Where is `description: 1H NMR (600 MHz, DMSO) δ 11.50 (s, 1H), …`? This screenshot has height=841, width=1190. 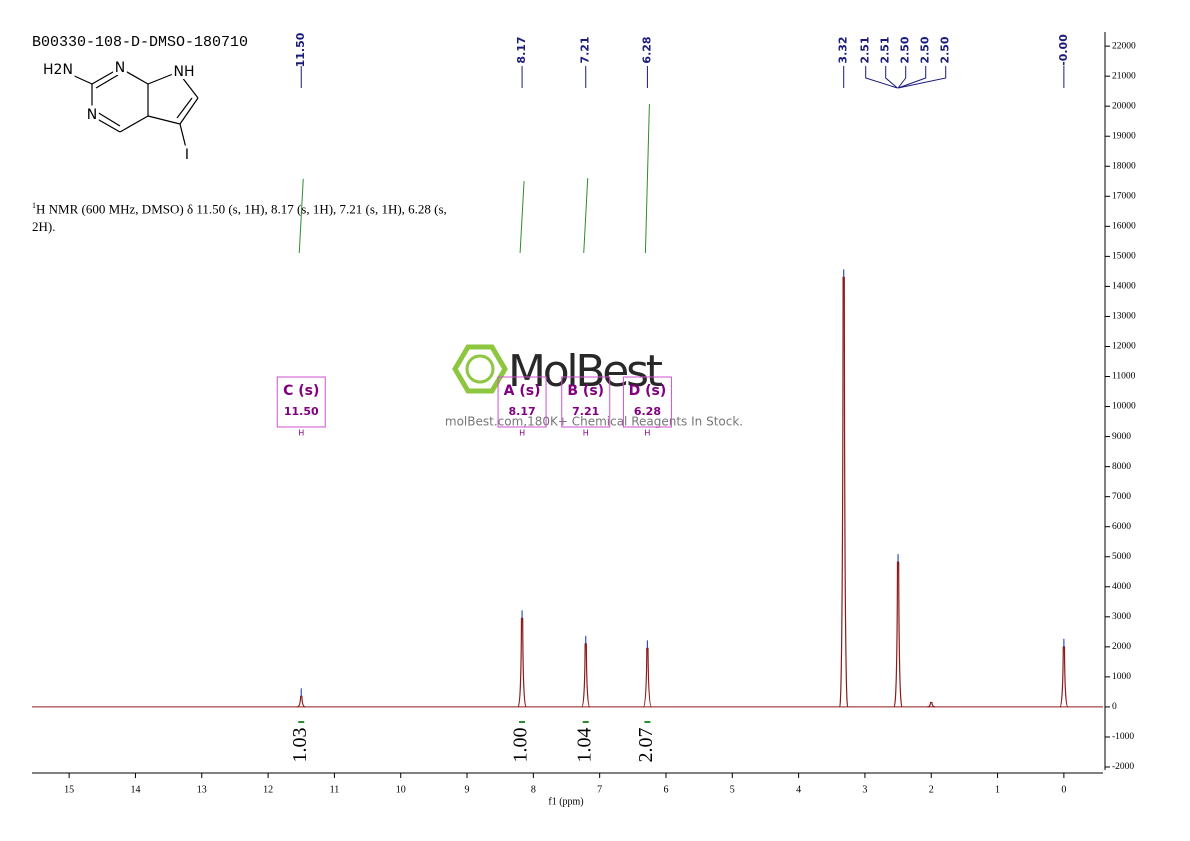 description: 1H NMR (600 MHz, DMSO) δ 11.50 (s, 1H), … is located at coordinates (242, 216).